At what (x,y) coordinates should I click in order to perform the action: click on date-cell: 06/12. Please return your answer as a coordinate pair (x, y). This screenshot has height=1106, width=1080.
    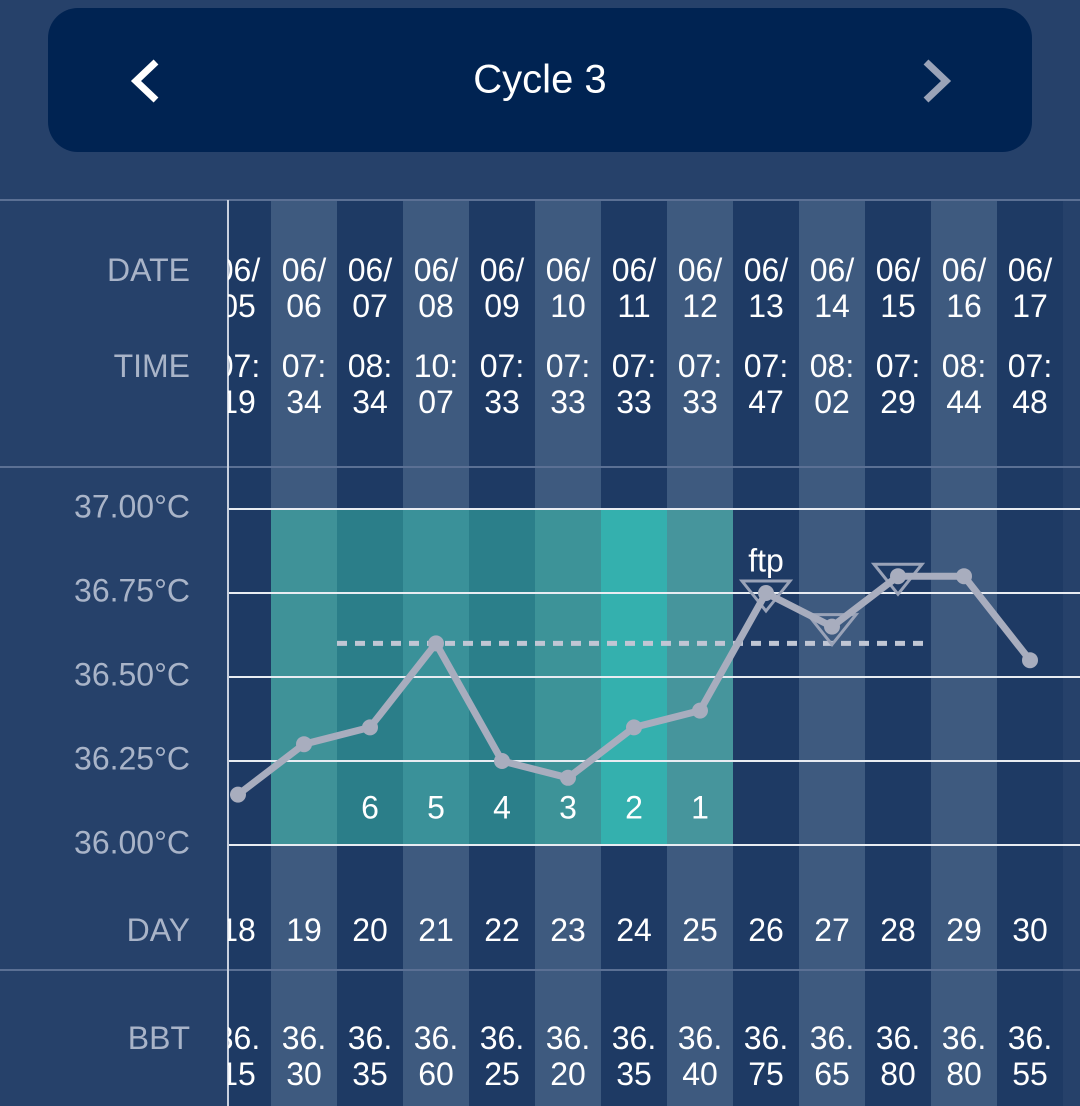
    Looking at the image, I should click on (700, 288).